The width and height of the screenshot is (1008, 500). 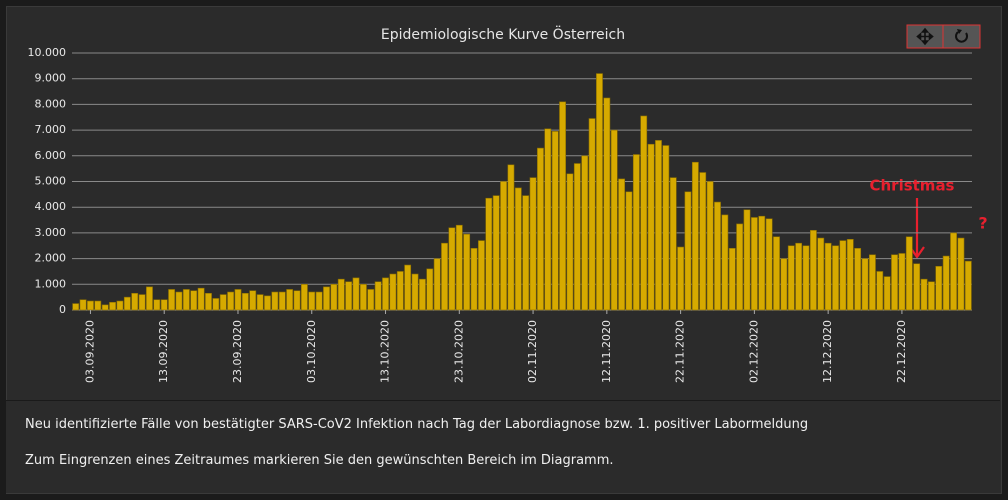 What do you see at coordinates (51, 283) in the screenshot?
I see `y-tick-label: 1.000` at bounding box center [51, 283].